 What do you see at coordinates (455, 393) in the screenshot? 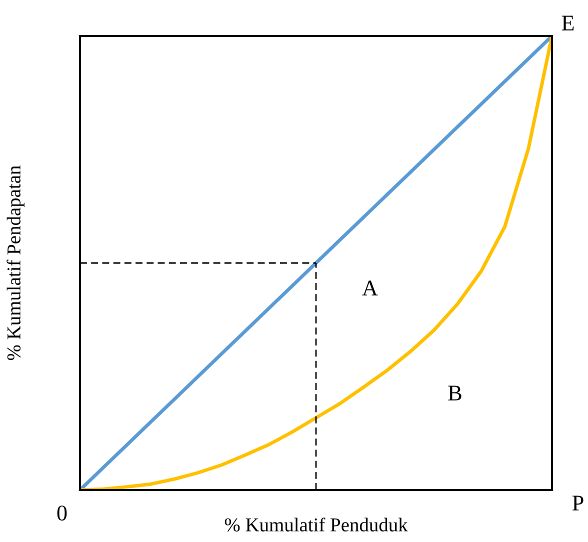
I see `annotation: B` at bounding box center [455, 393].